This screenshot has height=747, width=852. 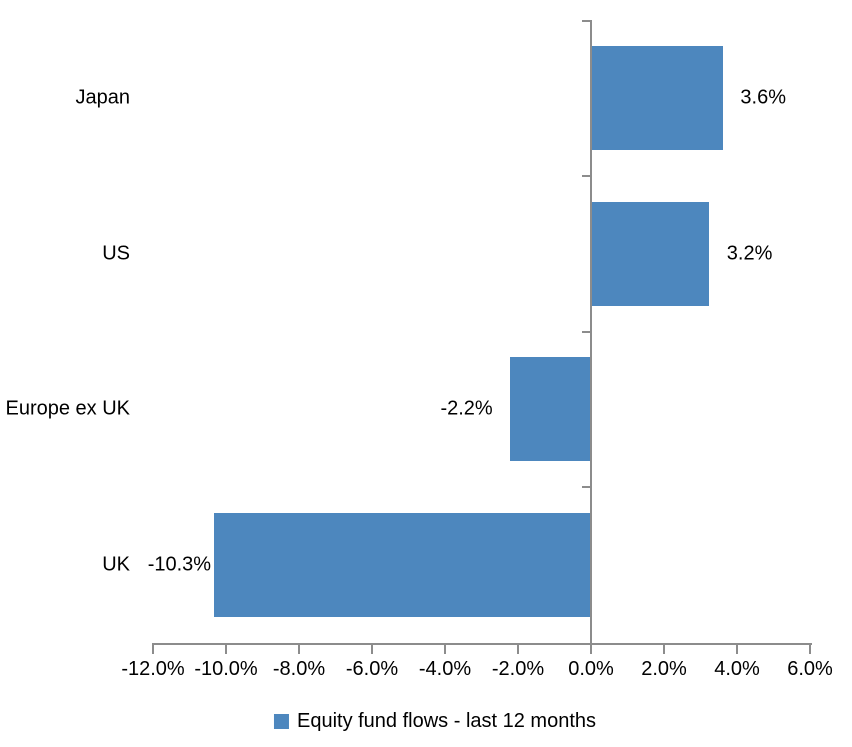 What do you see at coordinates (116, 253) in the screenshot?
I see `category-label-us: US` at bounding box center [116, 253].